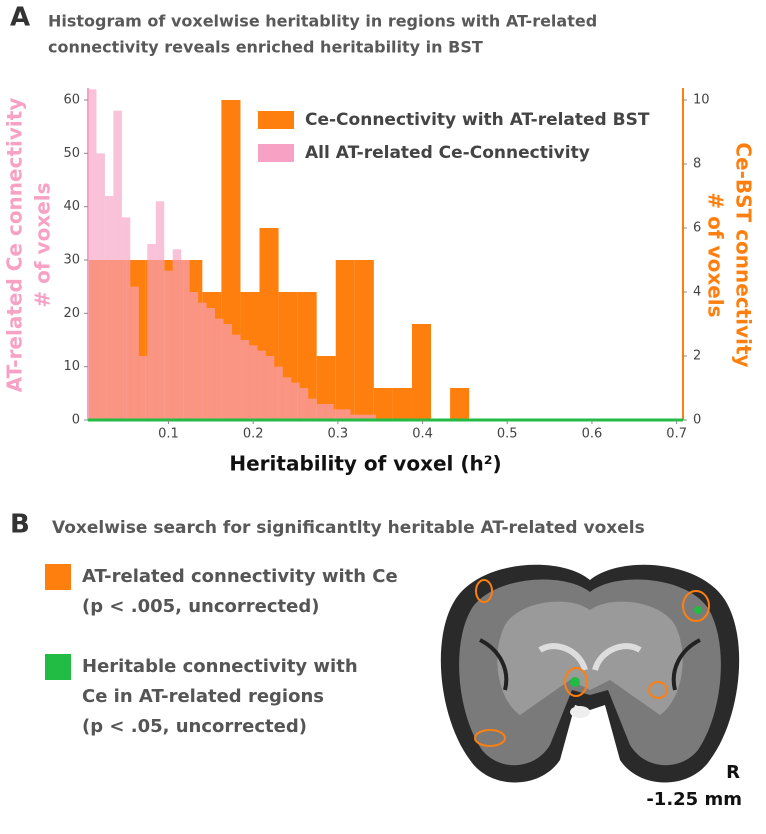  I want to click on y-tick-label: 40, so click(71, 206).